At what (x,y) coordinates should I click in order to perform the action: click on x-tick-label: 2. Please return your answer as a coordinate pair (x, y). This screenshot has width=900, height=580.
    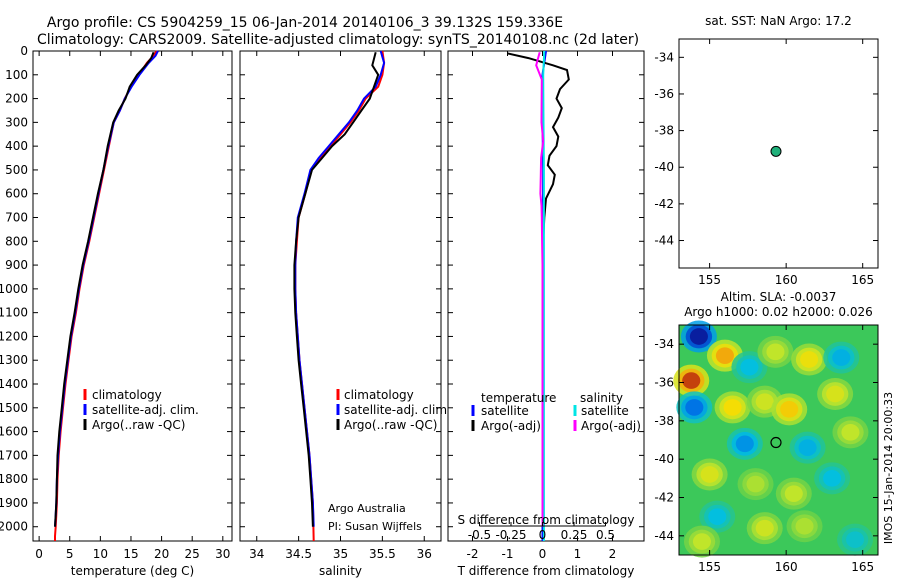
    Looking at the image, I should click on (613, 554).